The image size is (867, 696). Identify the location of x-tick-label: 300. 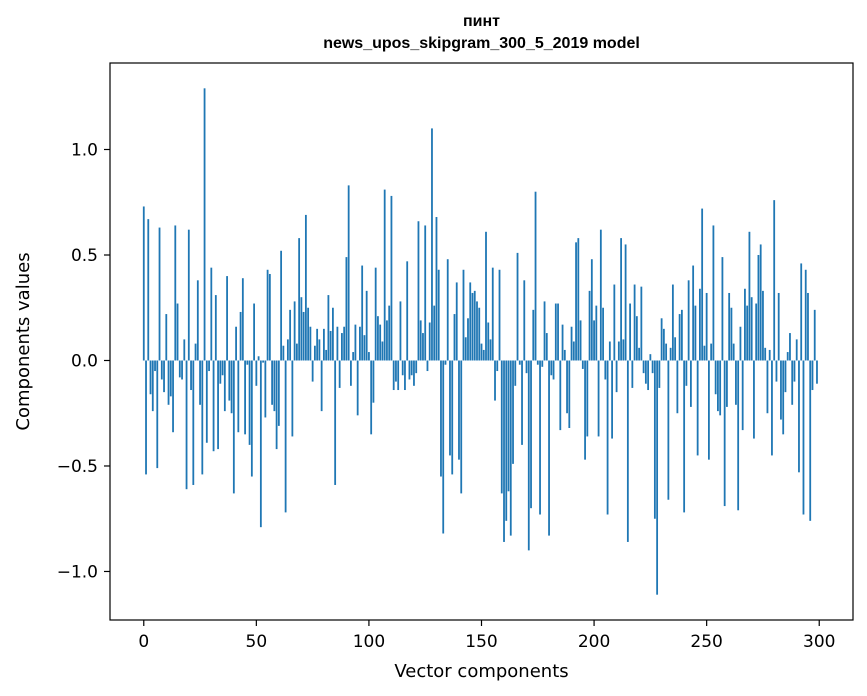
(819, 642).